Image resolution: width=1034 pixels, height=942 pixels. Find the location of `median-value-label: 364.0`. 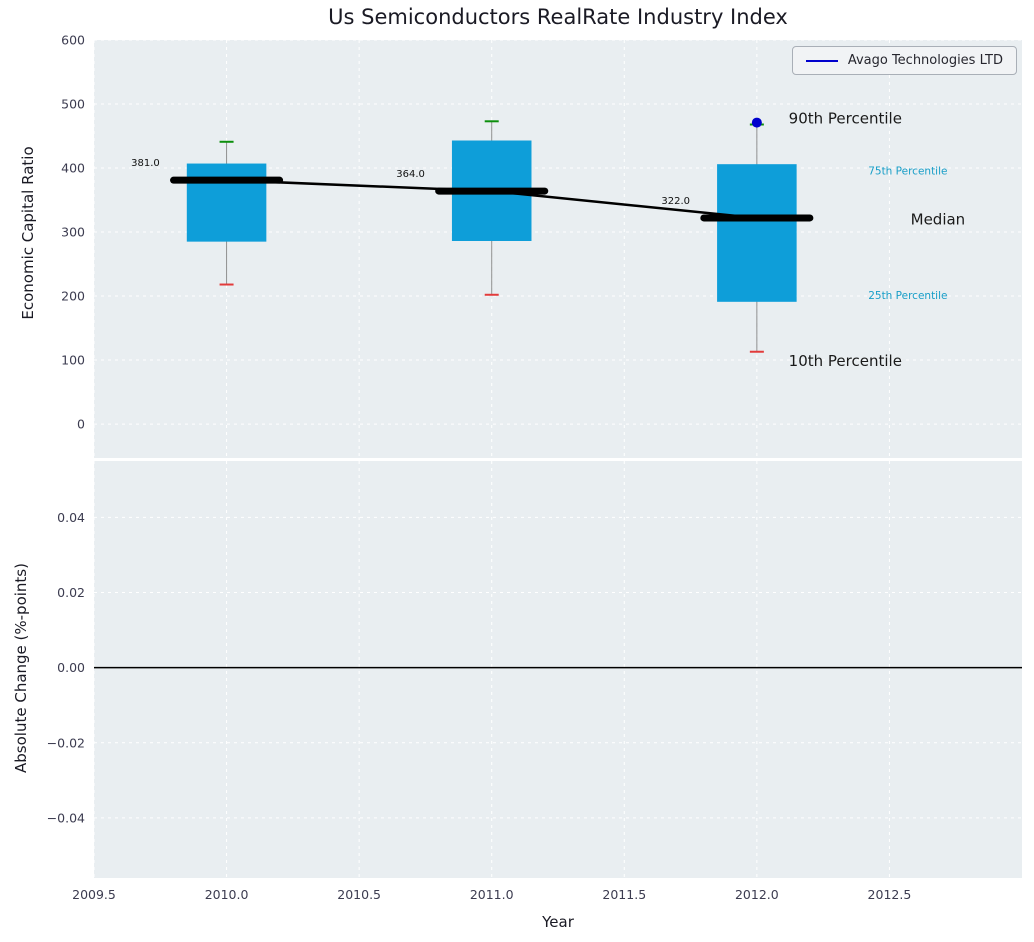

median-value-label: 364.0 is located at coordinates (410, 174).